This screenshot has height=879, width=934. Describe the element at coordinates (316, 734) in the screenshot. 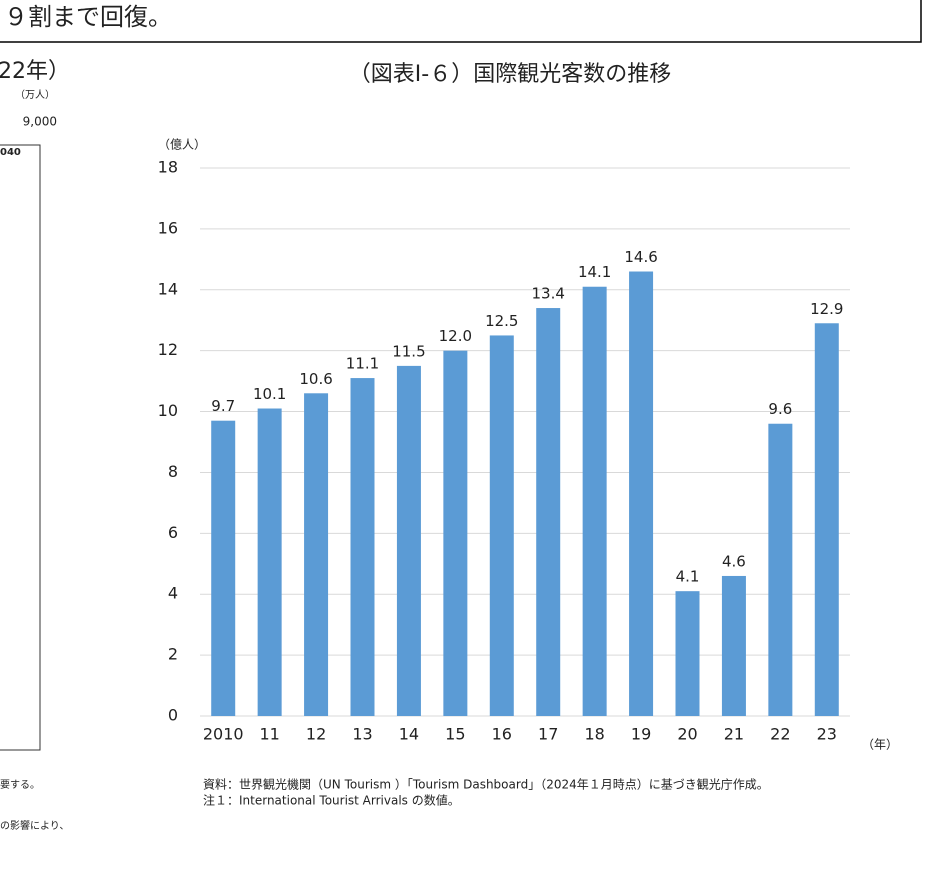

I see `x-tick-label: 12` at that location.